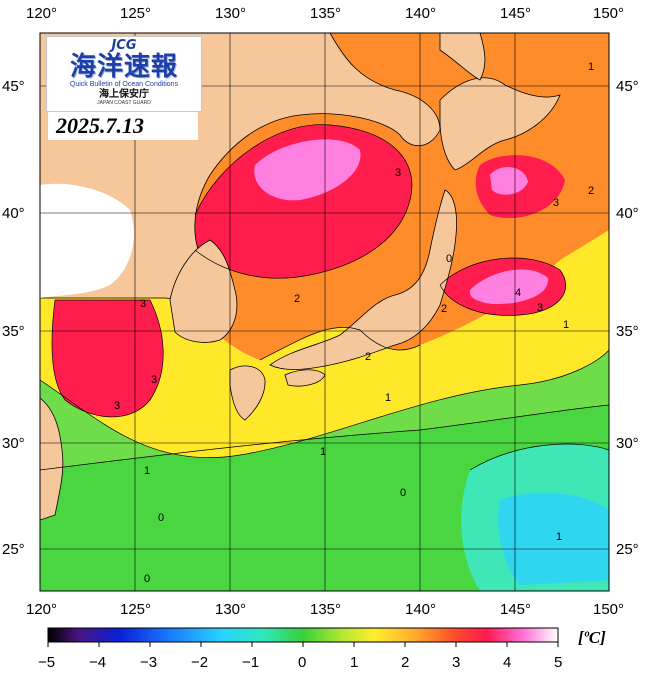 The image size is (650, 675). What do you see at coordinates (354, 662) in the screenshot?
I see `colorbar-tick-label: 1` at bounding box center [354, 662].